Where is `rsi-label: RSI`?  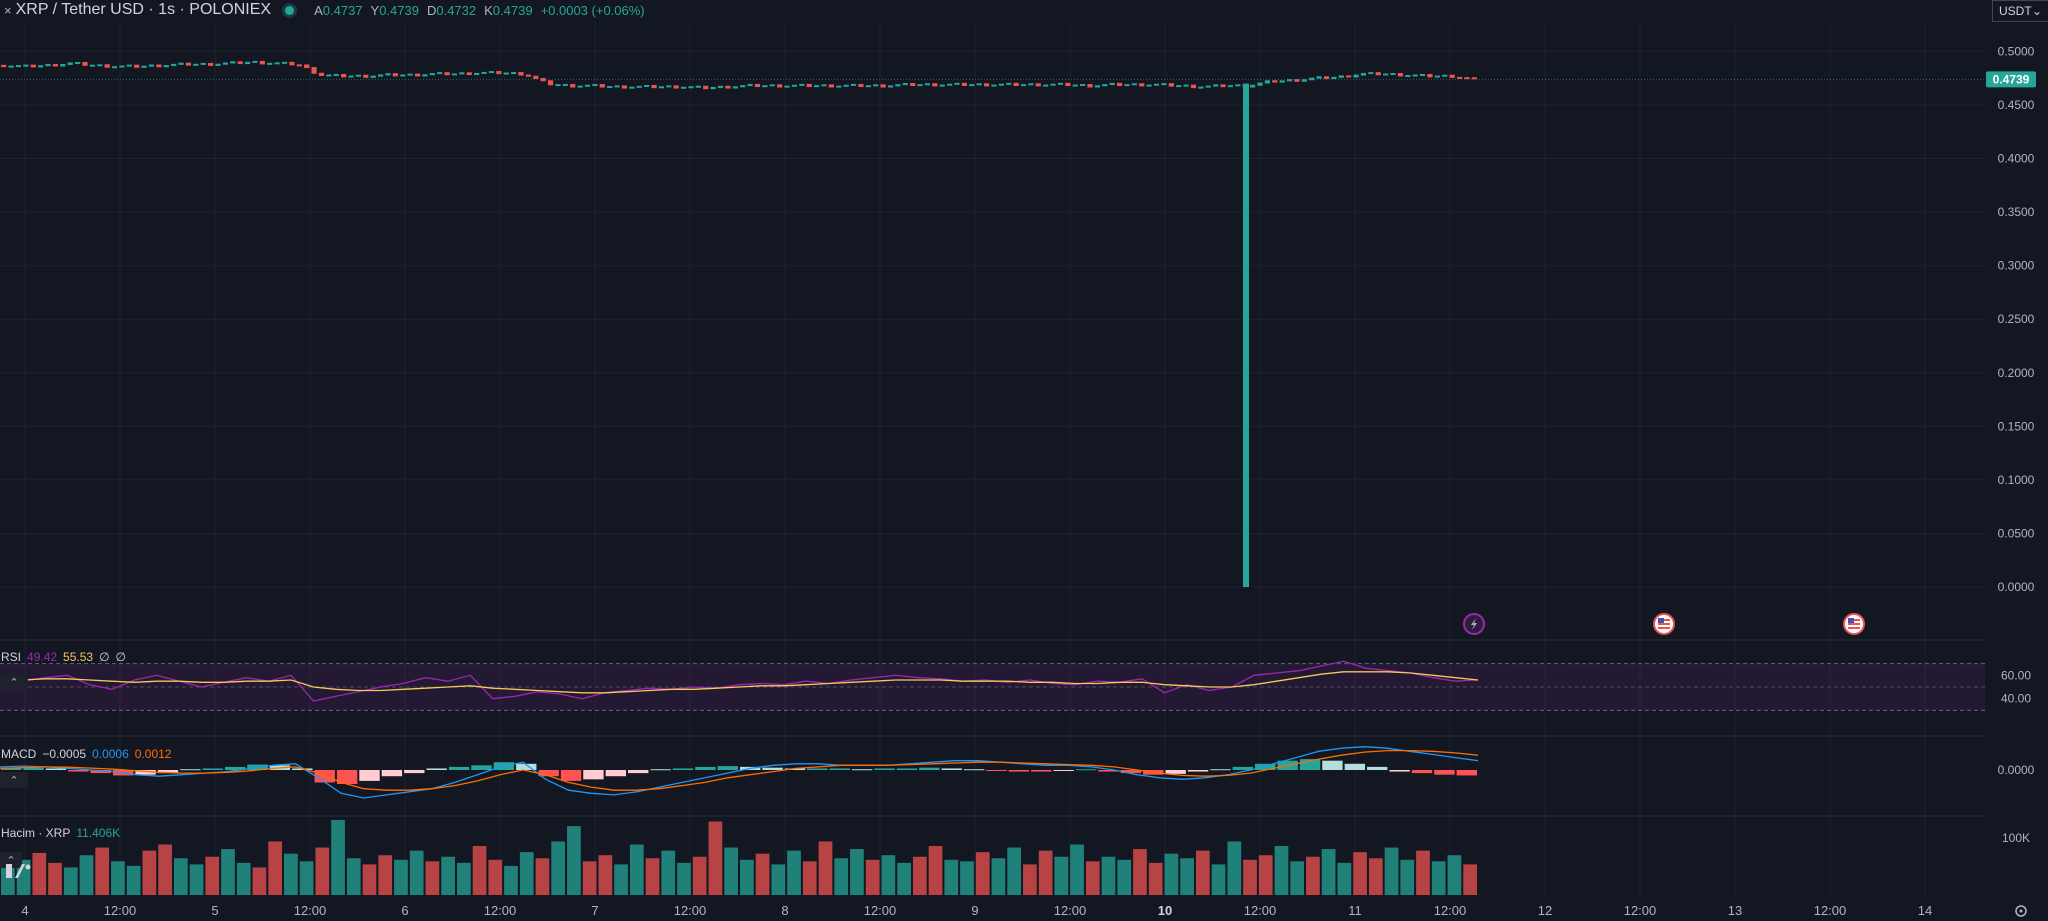 rsi-label: RSI is located at coordinates (11, 657).